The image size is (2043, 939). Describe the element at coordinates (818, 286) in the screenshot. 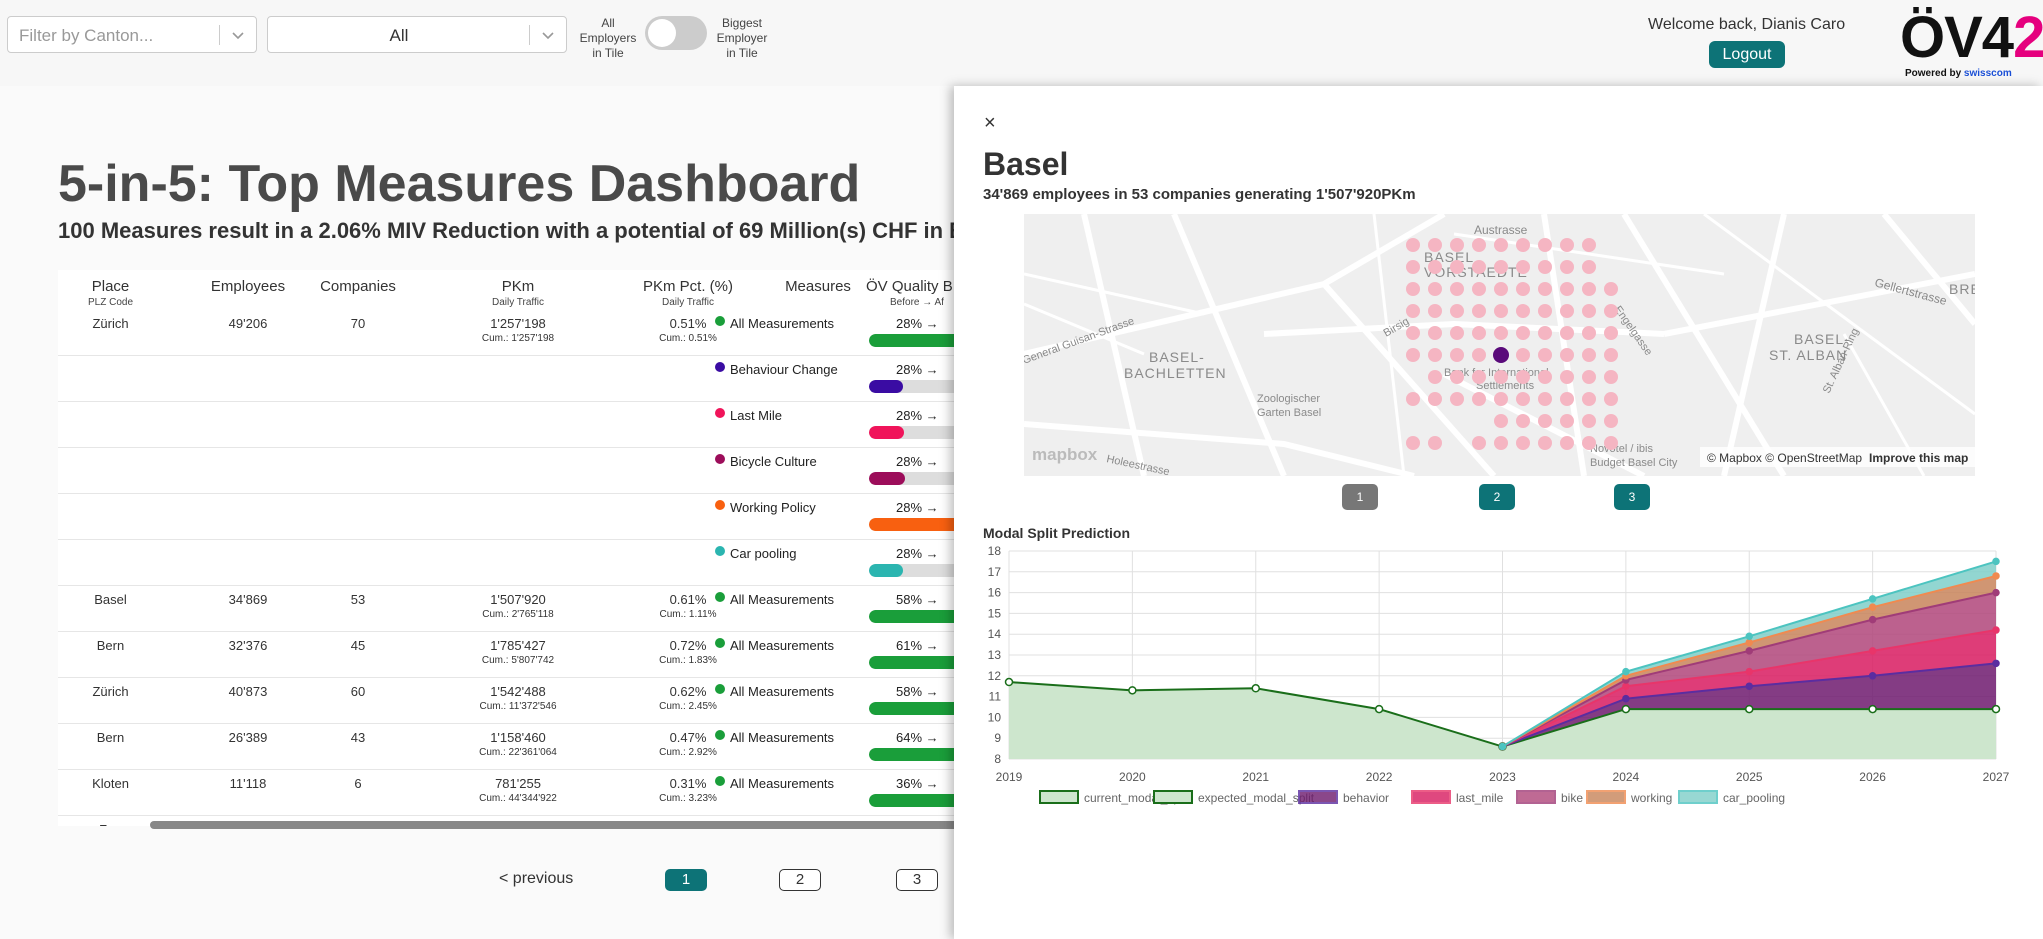

I see `column-header-measures: Measures` at that location.